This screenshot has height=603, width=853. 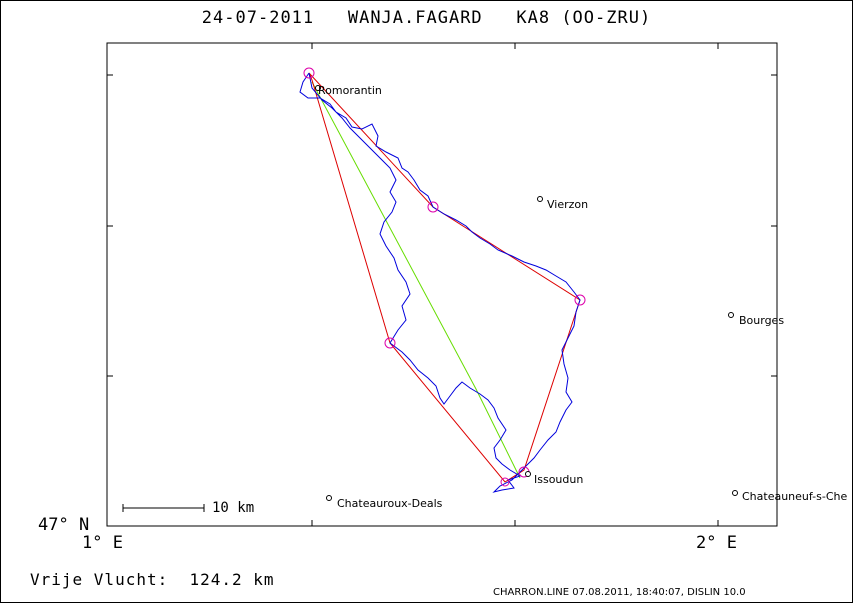 What do you see at coordinates (309, 73) in the screenshot?
I see `turnpoint-start` at bounding box center [309, 73].